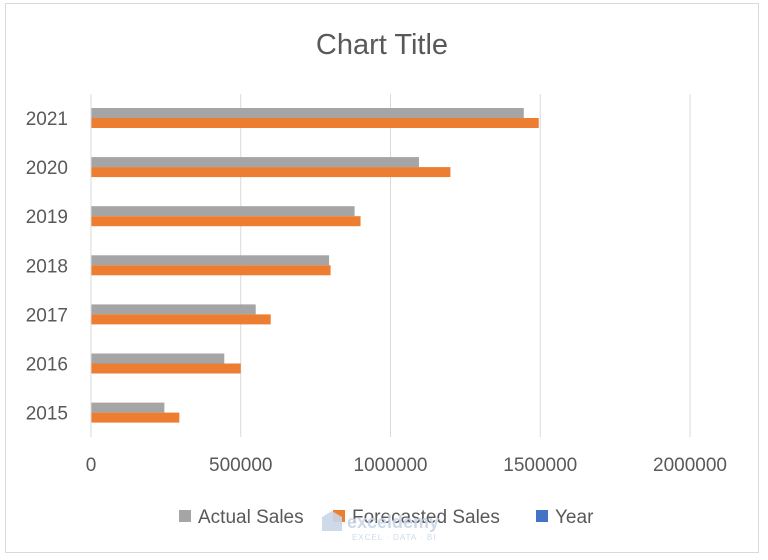  Describe the element at coordinates (211, 270) in the screenshot. I see `bar-forecasted-sales-2018` at that location.